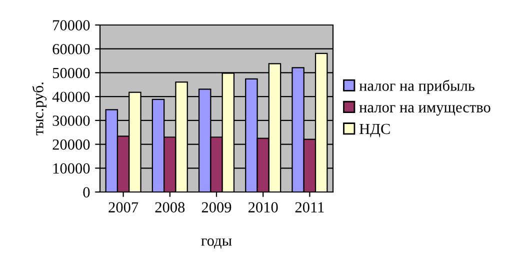  Describe the element at coordinates (170, 207) in the screenshot. I see `x-tick-label: 2008` at that location.